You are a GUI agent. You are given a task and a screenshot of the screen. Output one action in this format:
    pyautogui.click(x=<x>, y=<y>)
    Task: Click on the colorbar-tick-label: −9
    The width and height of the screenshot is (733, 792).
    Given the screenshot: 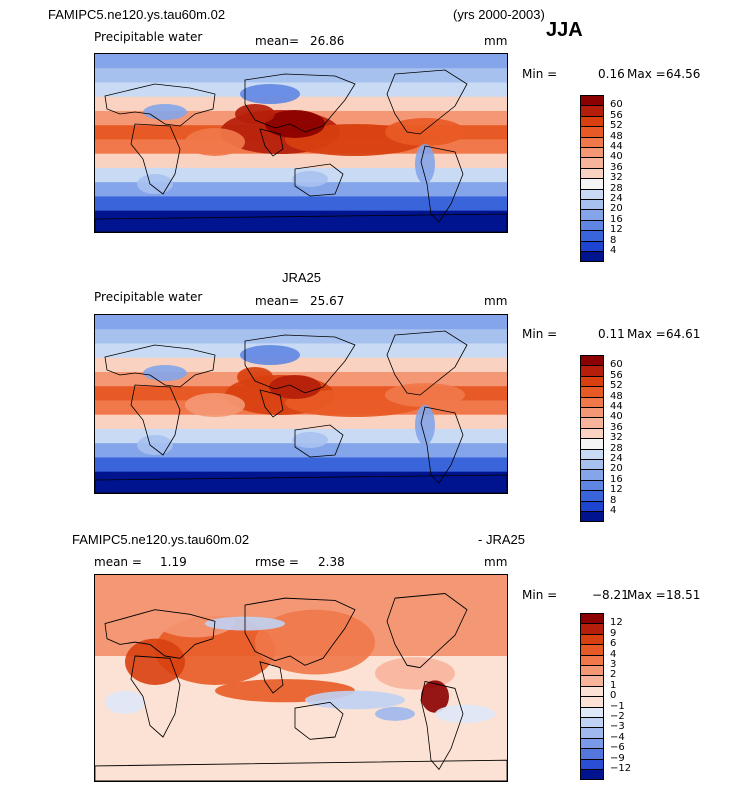 What is the action you would take?
    pyautogui.click(x=617, y=758)
    